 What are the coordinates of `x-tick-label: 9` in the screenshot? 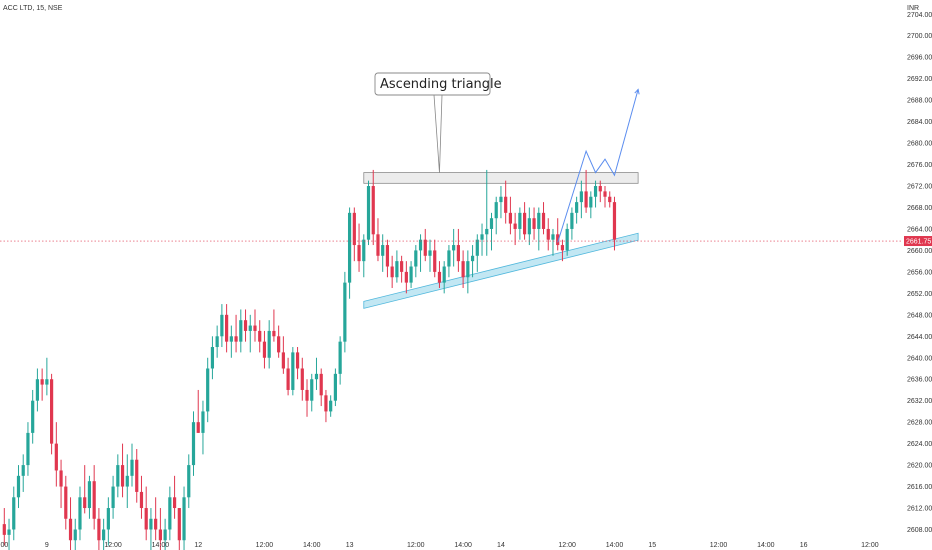 It's located at (47, 545).